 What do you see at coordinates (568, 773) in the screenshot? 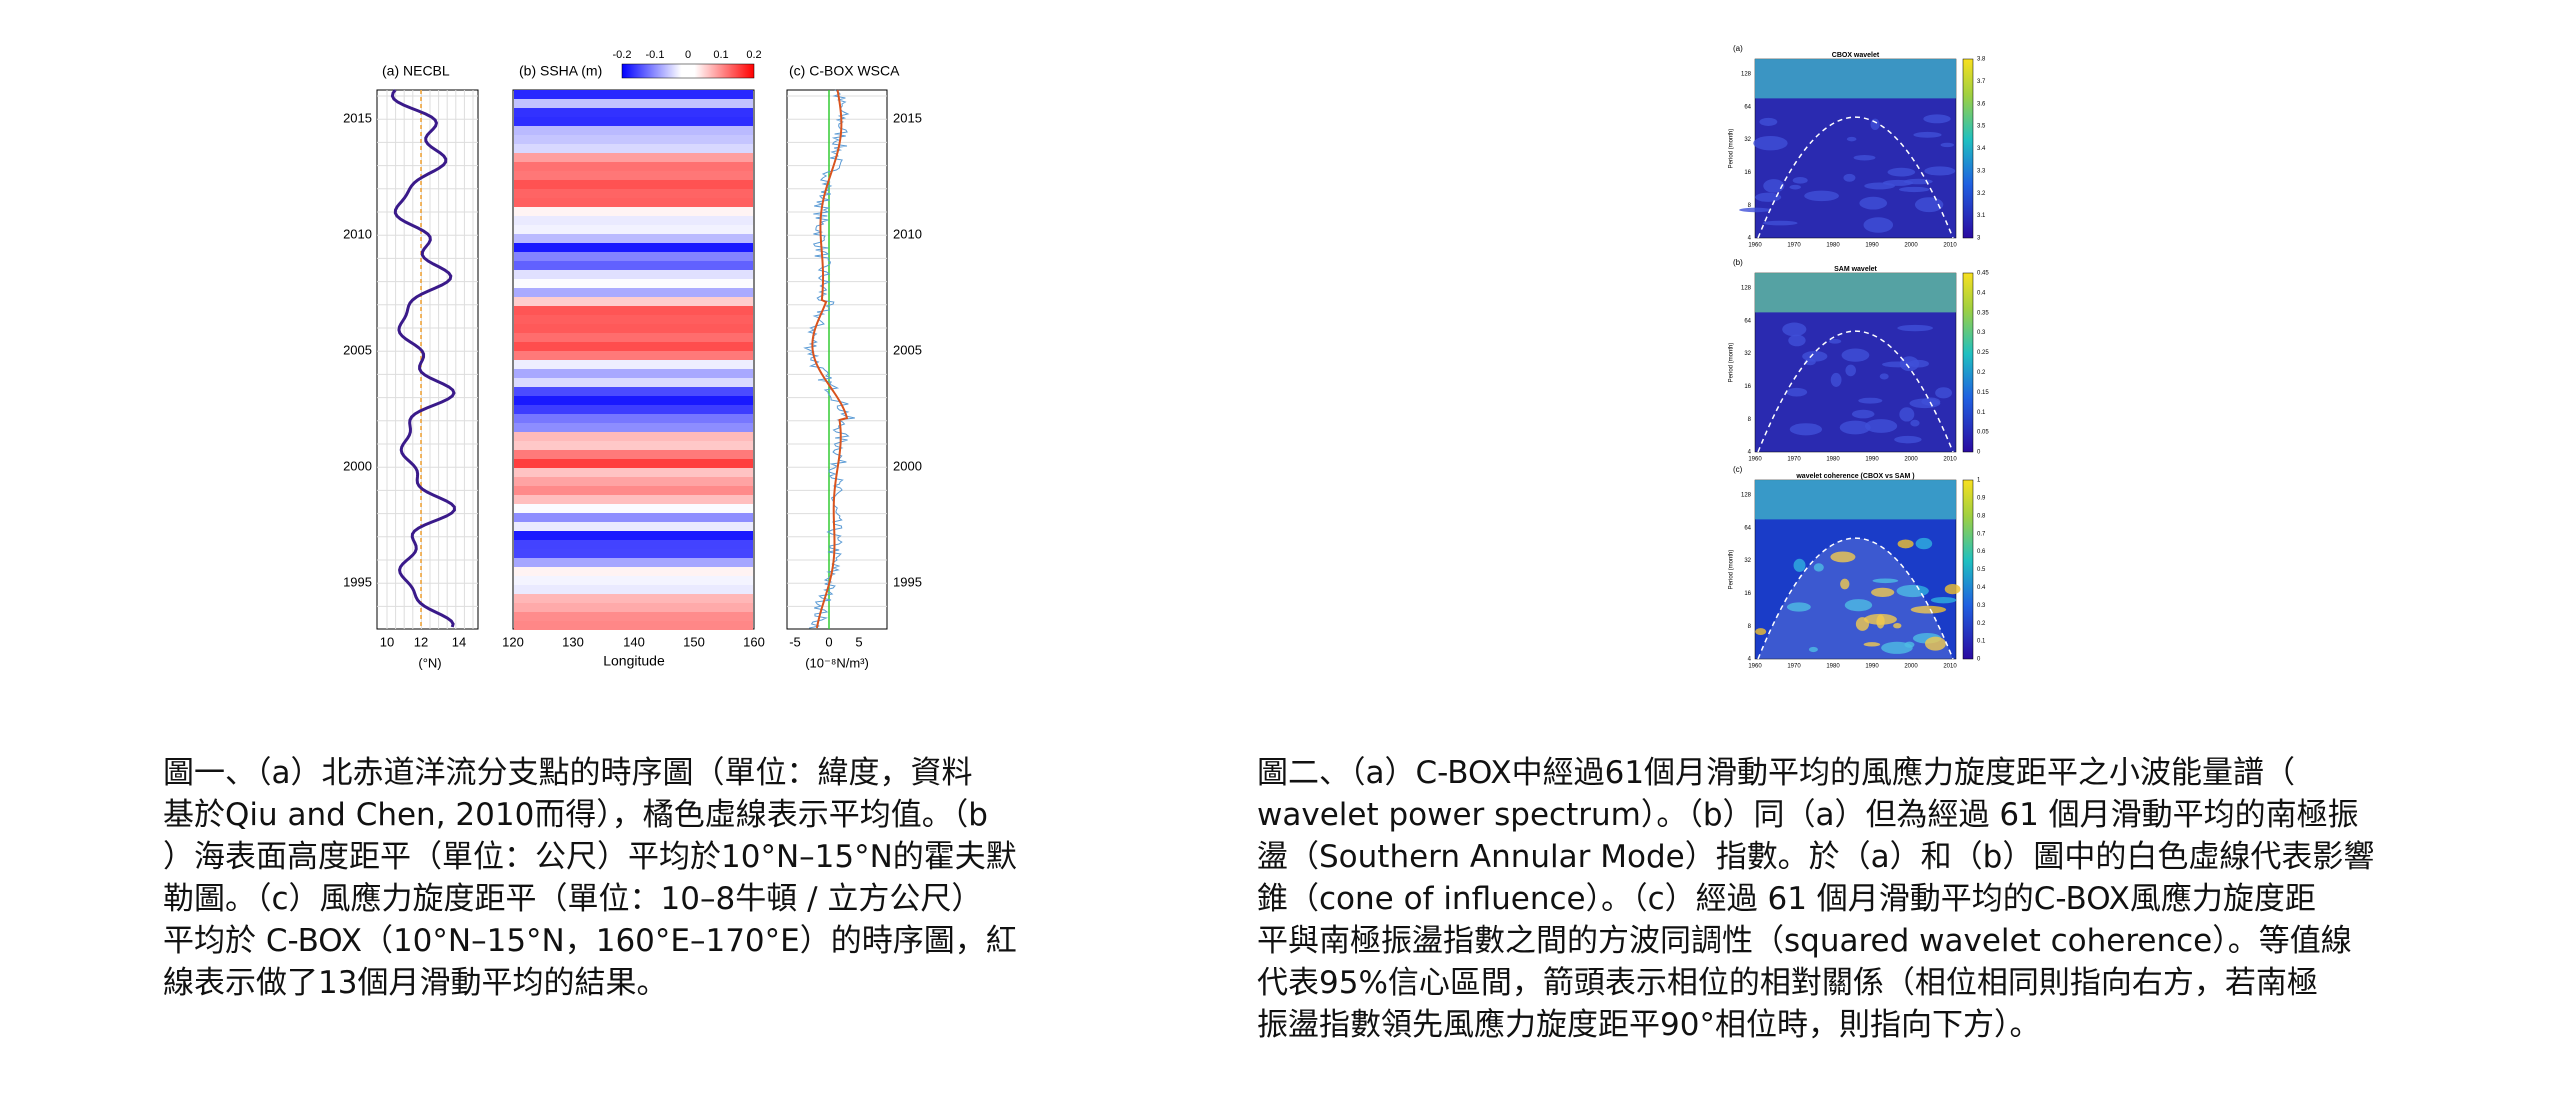
I see `caption-line: 圖一、（a）北赤道洋流分支點的時序圖（單位：緯度，資料` at bounding box center [568, 773].